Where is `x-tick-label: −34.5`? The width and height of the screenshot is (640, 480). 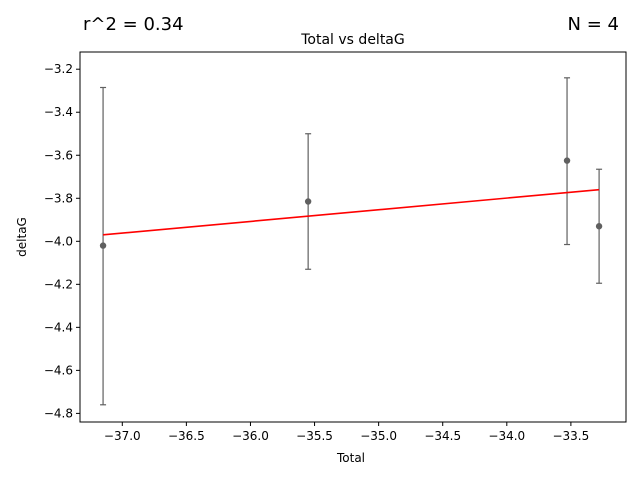 x-tick-label: −34.5 is located at coordinates (442, 436).